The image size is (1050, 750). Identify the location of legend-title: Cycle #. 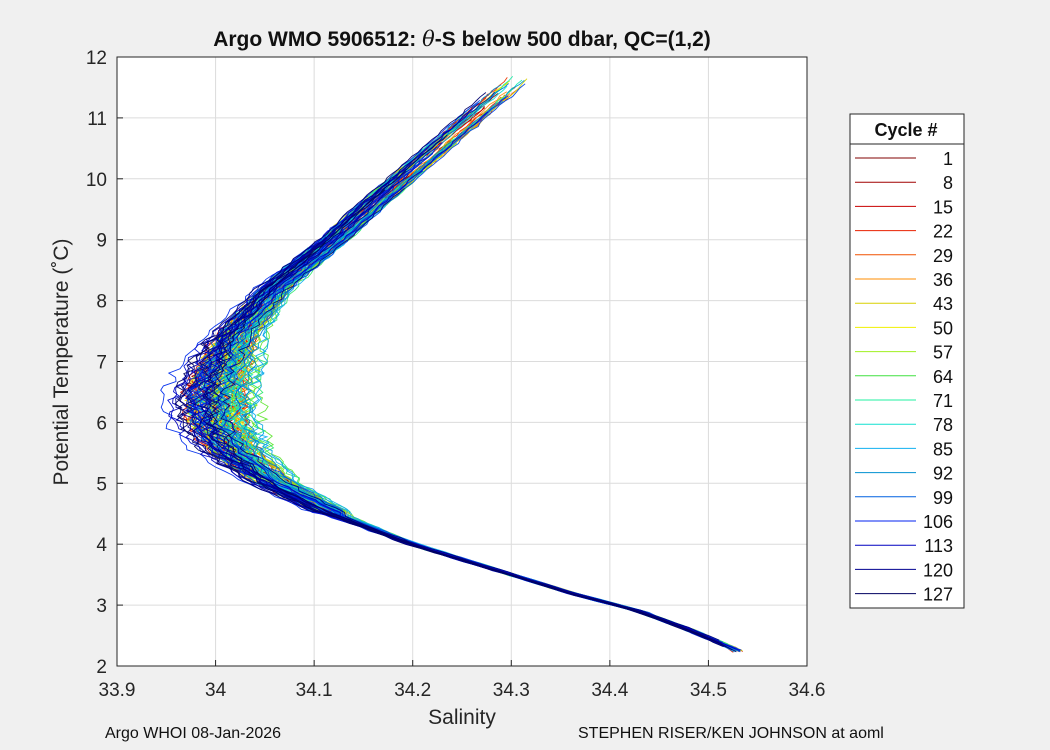
(905, 130).